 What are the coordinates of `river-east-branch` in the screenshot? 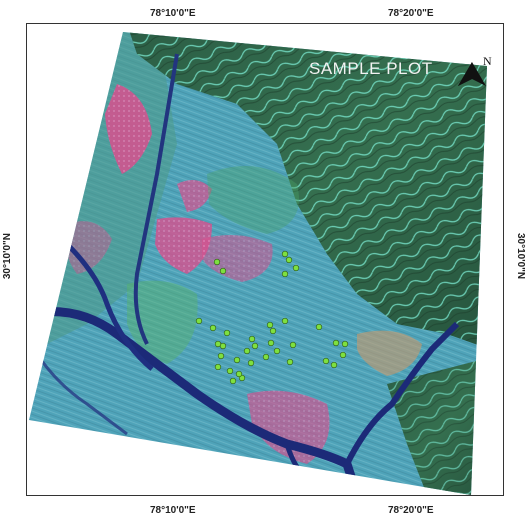 It's located at (402, 393).